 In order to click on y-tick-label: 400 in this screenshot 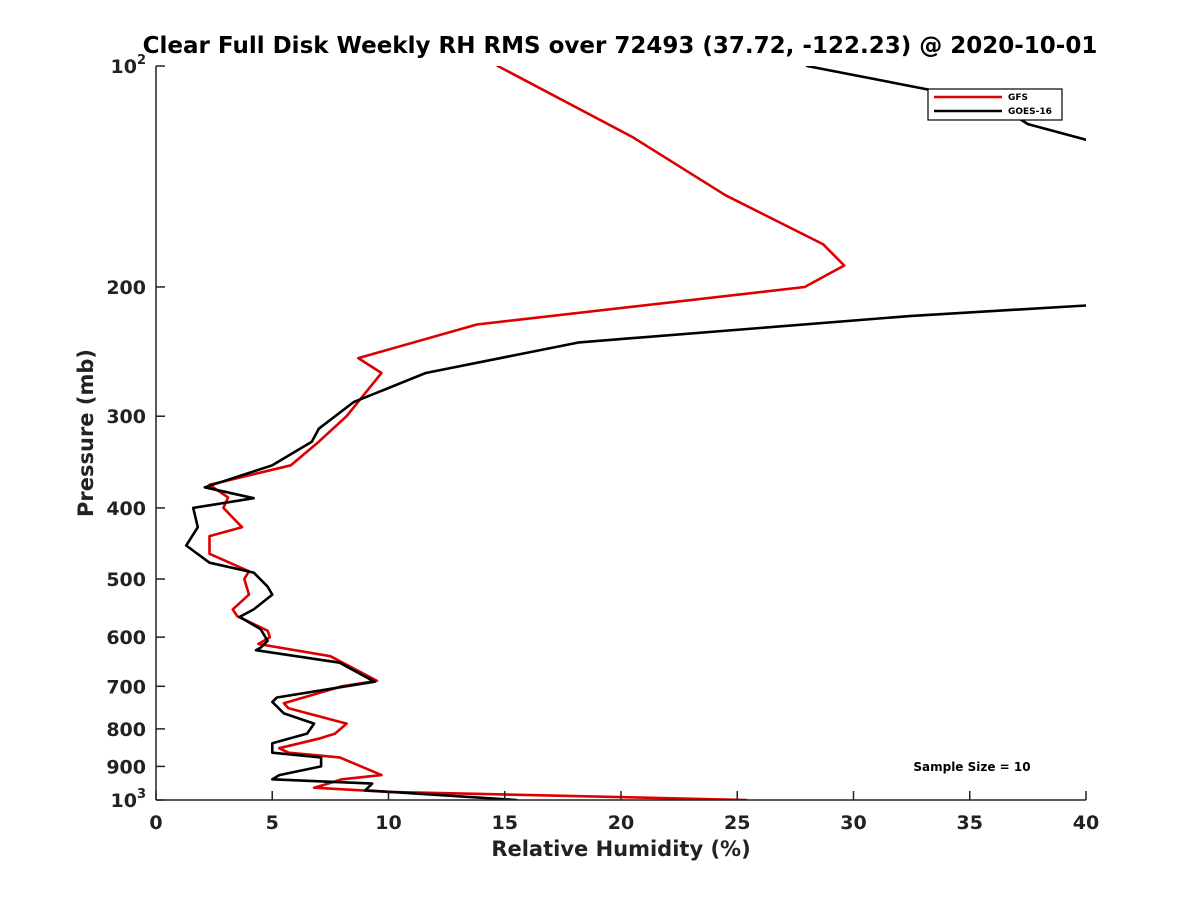, I will do `click(126, 509)`.